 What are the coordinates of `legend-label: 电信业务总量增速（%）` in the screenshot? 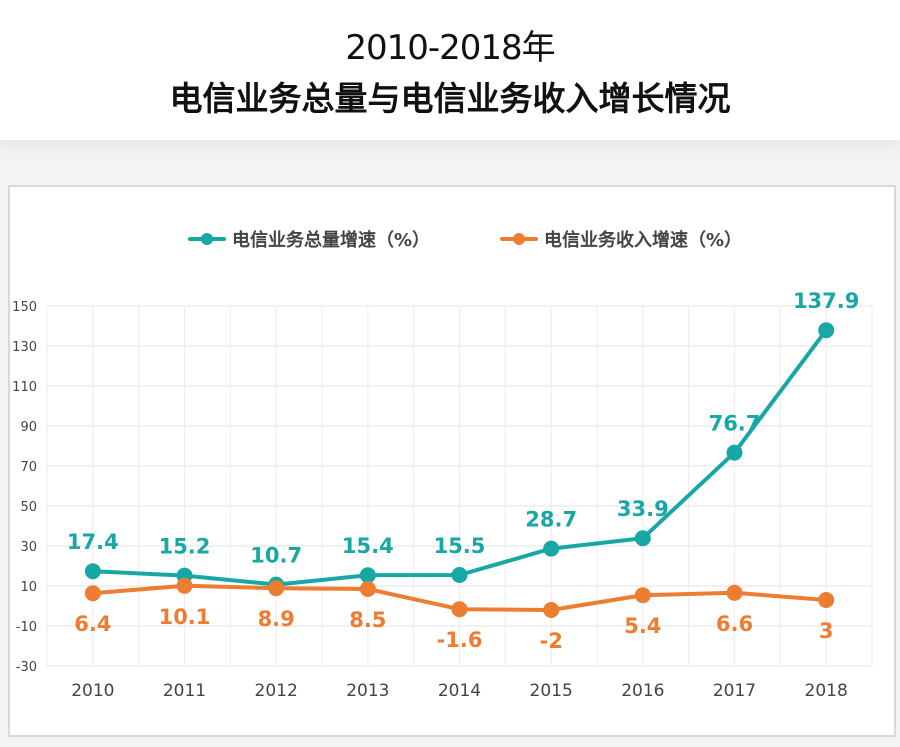 It's located at (331, 240).